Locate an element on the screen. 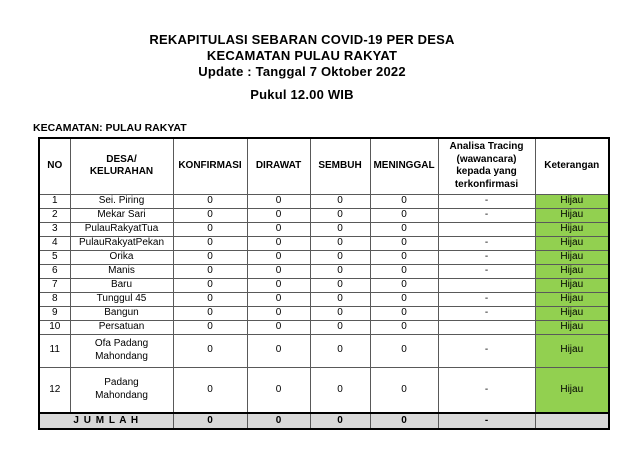 This screenshot has height=458, width=640. cell-no: 1 is located at coordinates (54, 201).